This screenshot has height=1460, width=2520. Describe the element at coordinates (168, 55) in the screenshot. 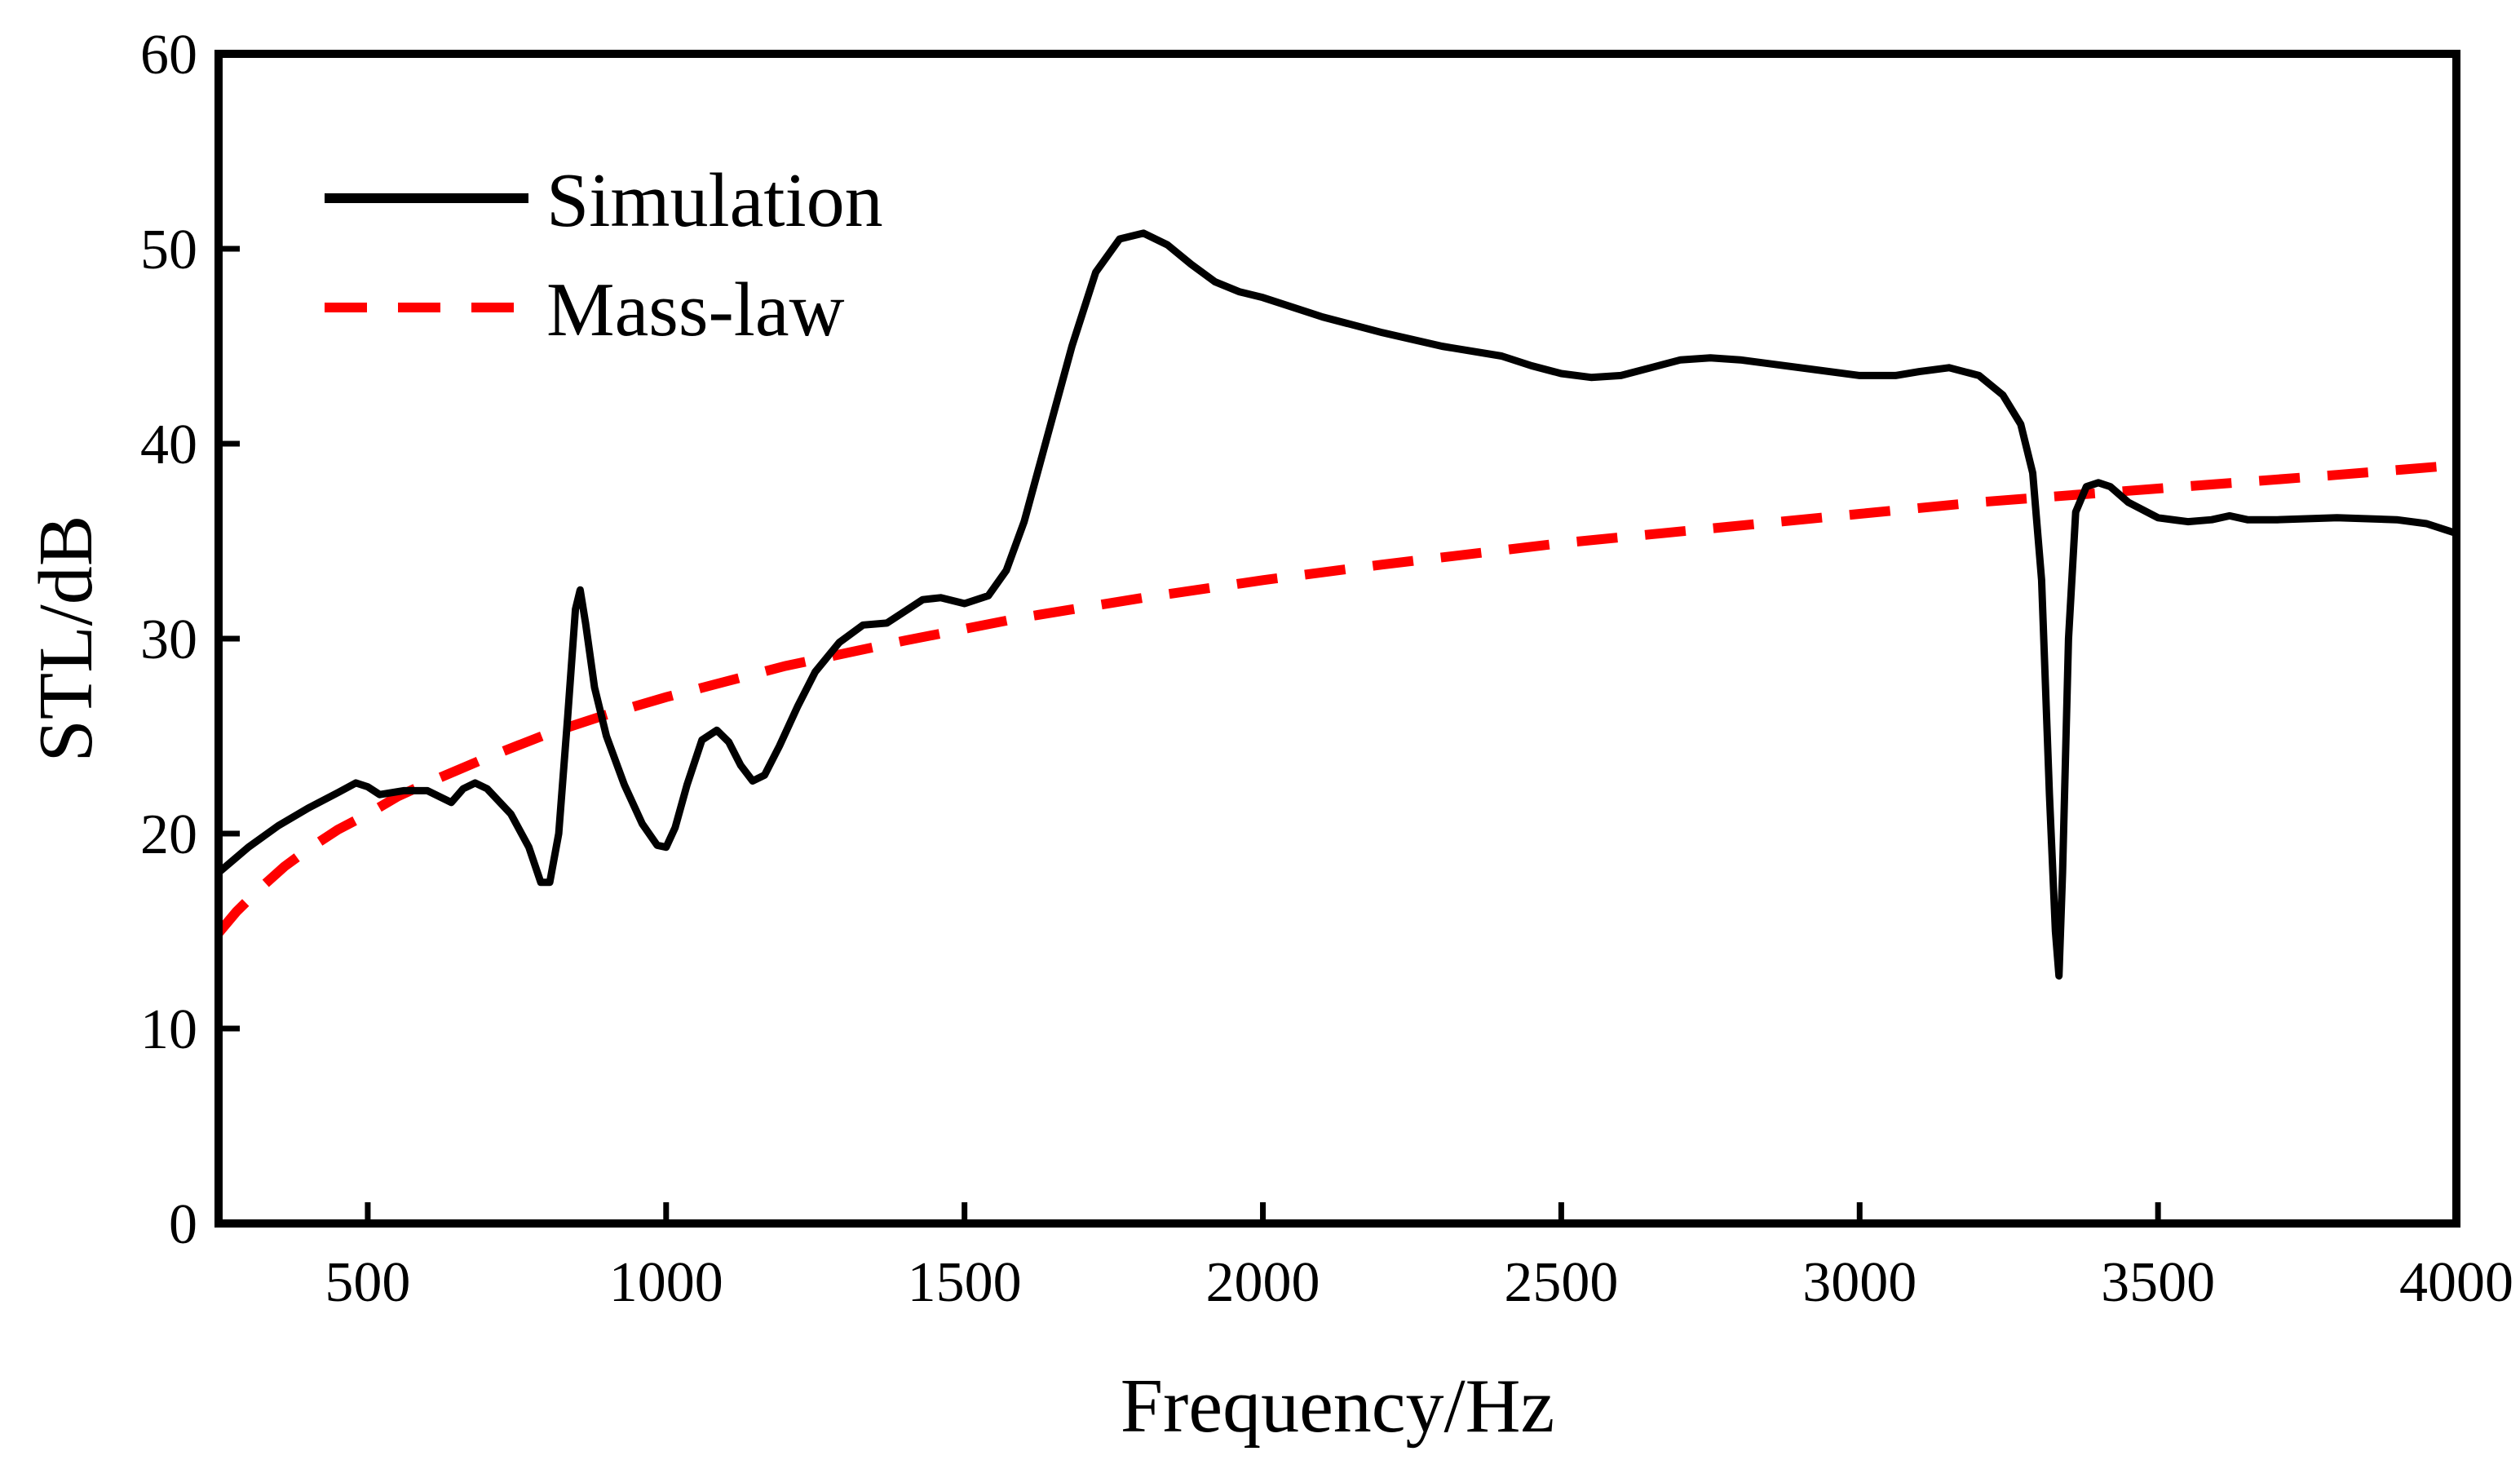

I see `y-tick-label-60: 60` at that location.